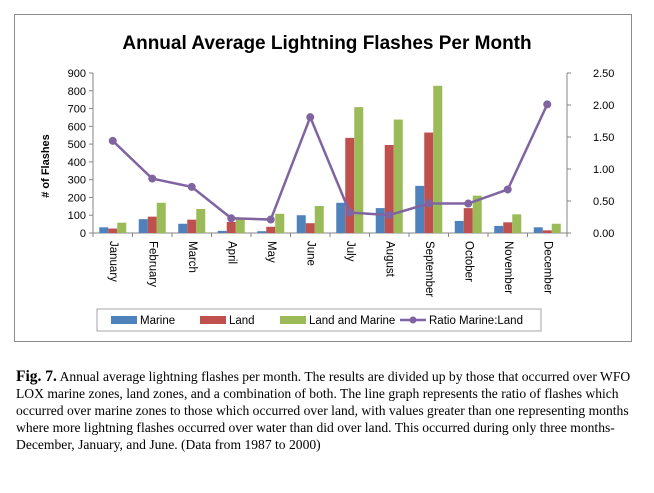  Describe the element at coordinates (77, 92) in the screenshot. I see `y-tick-label: 800` at that location.